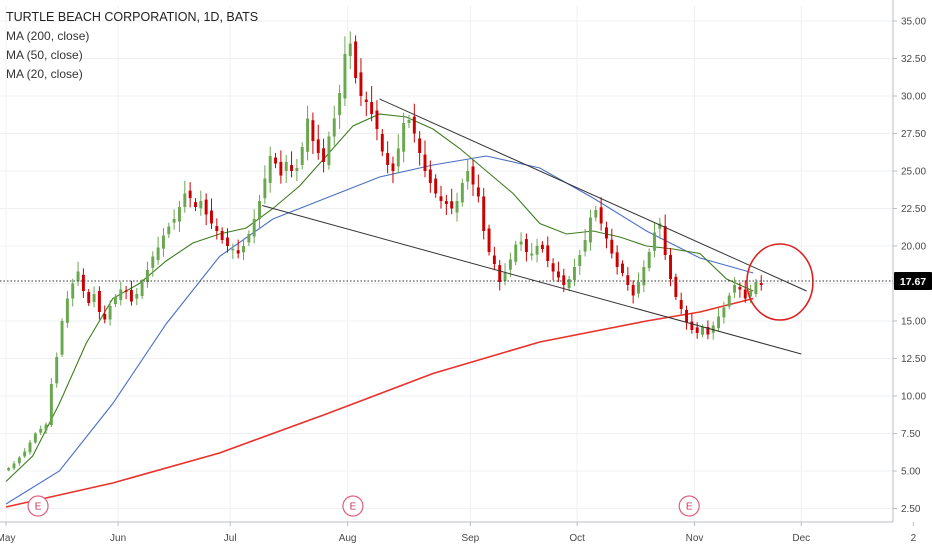 The width and height of the screenshot is (932, 550). I want to click on y-tick-label: 32.50, so click(913, 59).